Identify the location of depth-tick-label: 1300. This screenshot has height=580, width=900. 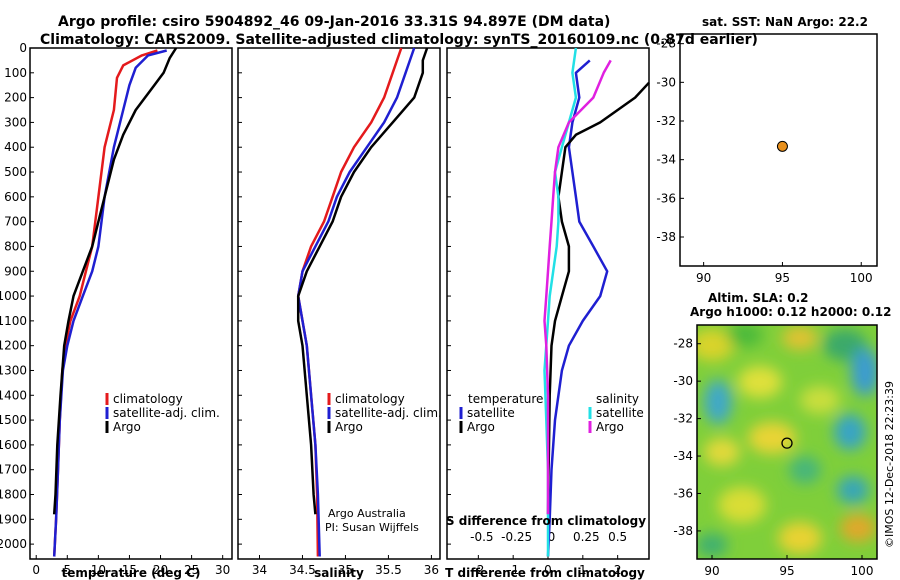
(13, 370).